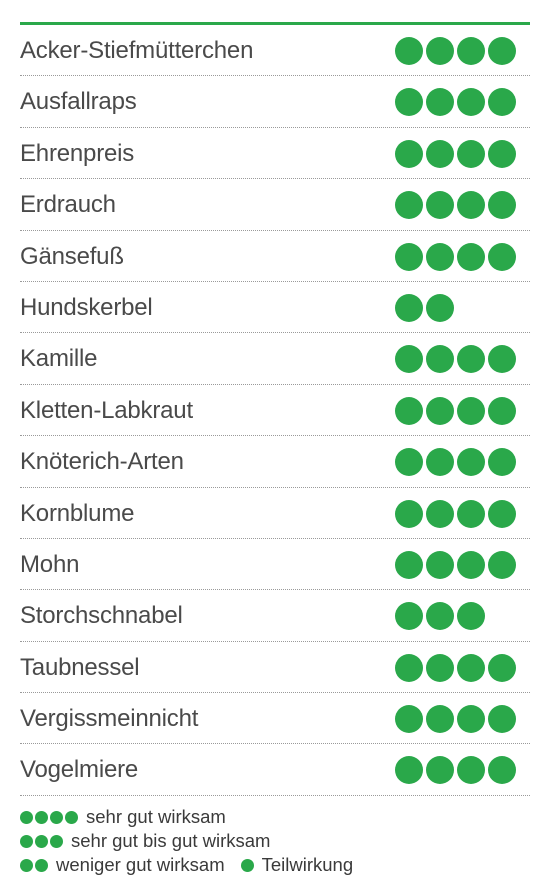 This screenshot has height=893, width=556. Describe the element at coordinates (275, 51) in the screenshot. I see `table-row: Acker-Stiefmütterchen` at that location.